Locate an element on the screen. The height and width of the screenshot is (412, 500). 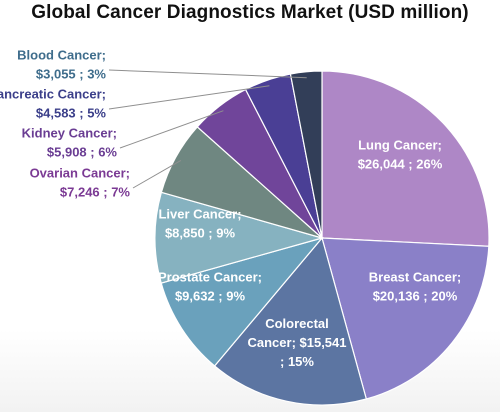
slice-label-colorectal-cancer: Colorectal Cancer; $15,541; 15% is located at coordinates (296, 342).